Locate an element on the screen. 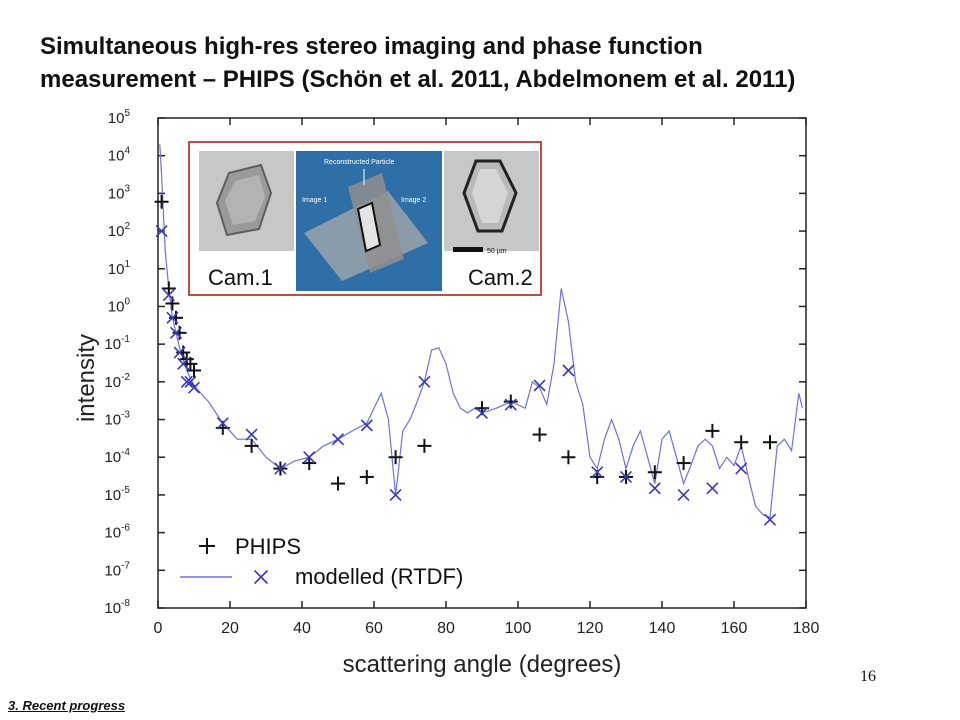 Image resolution: width=960 pixels, height=720 pixels. reconstructed-particle-panel: Reconstructed Particle Image 1 Image 2 is located at coordinates (369, 221).